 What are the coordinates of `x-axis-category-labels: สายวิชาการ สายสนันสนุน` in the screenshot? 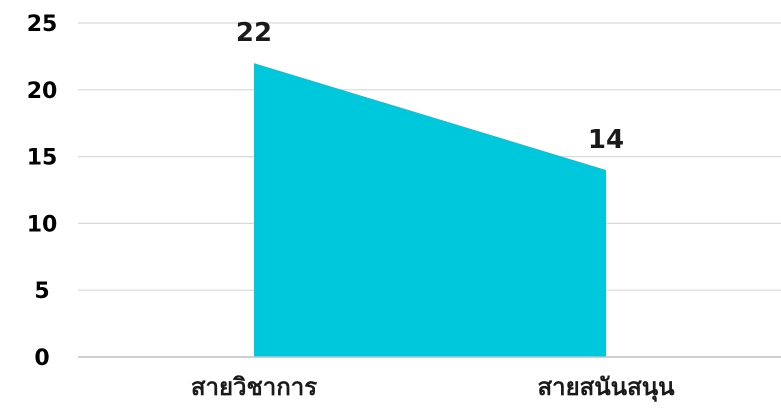 It's located at (433, 388).